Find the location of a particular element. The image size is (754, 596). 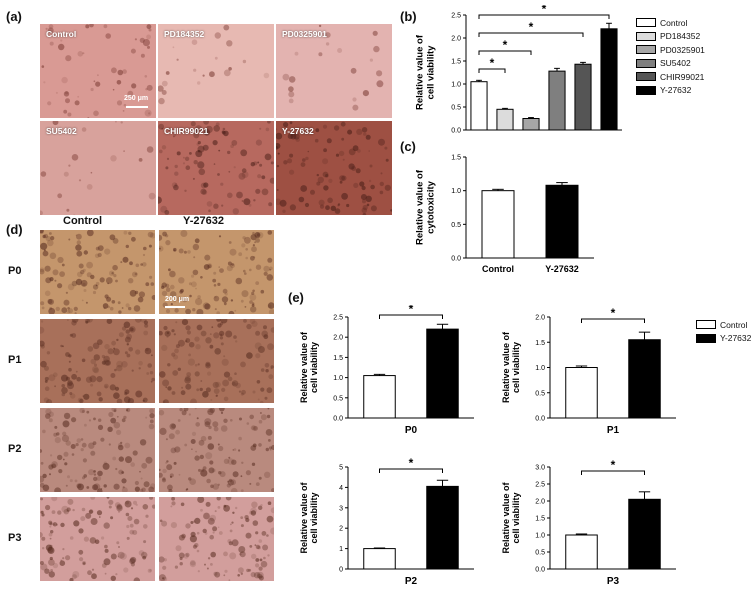

panel-label-e: (e) is located at coordinates (296, 297).